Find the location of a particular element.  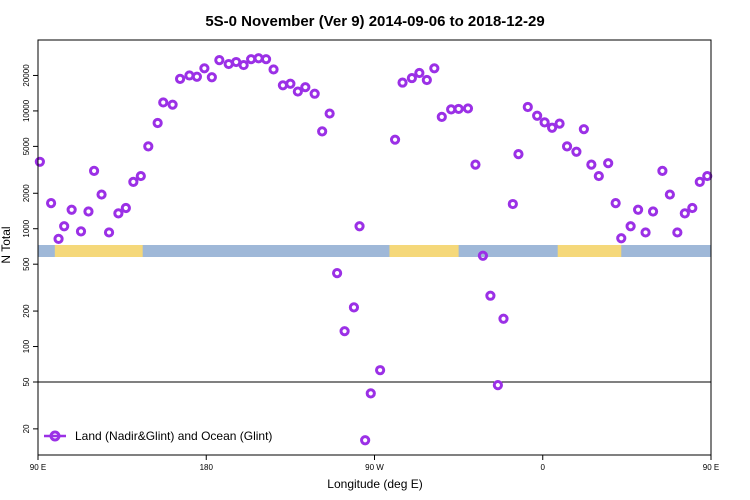

x-tick-label: 90 W is located at coordinates (374, 467).